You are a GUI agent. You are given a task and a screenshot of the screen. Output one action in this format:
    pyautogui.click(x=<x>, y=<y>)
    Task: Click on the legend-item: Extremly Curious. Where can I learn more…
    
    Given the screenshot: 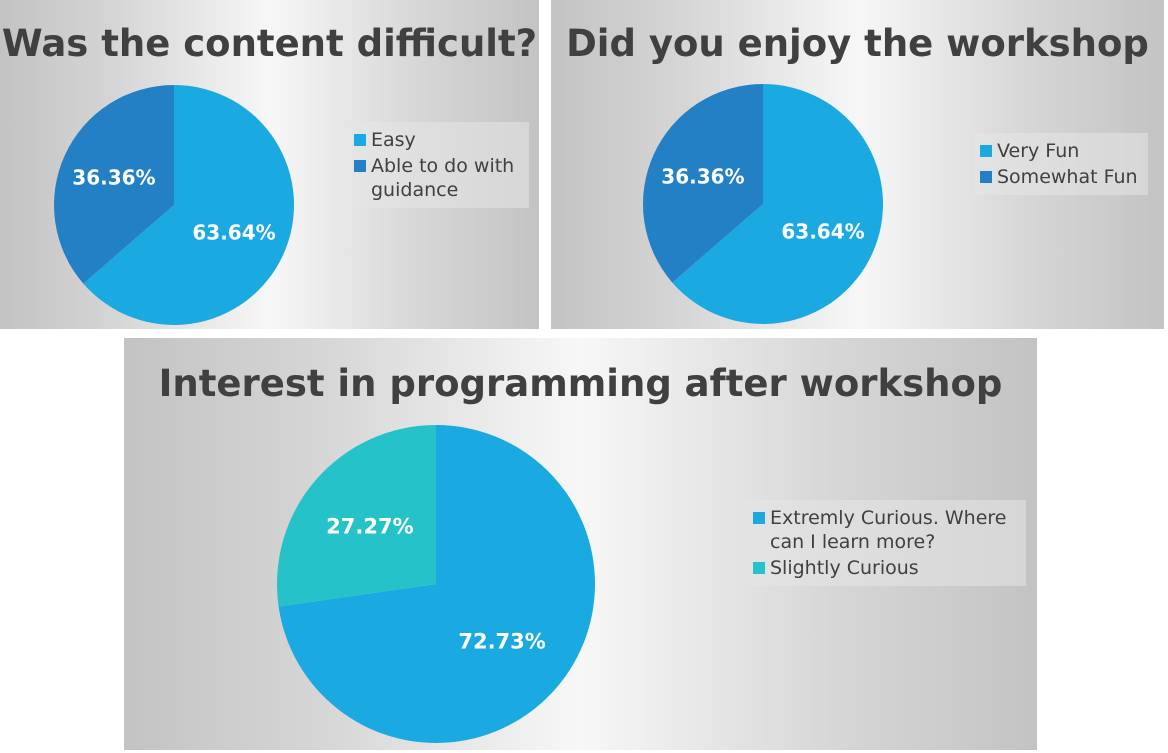 What is the action you would take?
    pyautogui.click(x=886, y=530)
    